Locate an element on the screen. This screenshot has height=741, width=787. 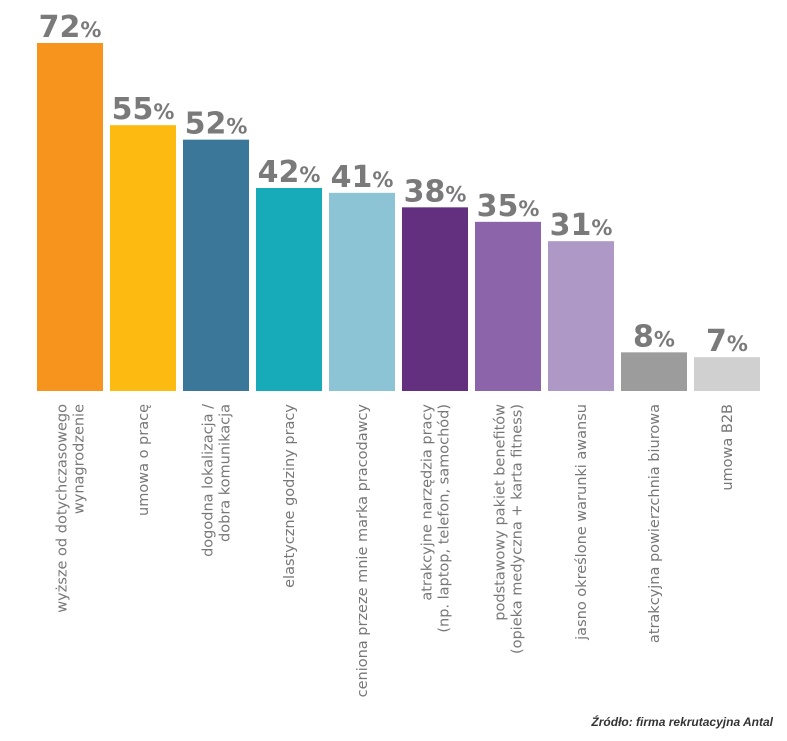
data-label-7: 35% is located at coordinates (508, 206).